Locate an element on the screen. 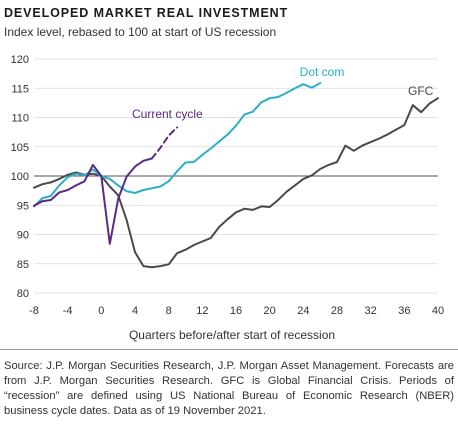 The image size is (458, 427). y-axis-ticks: 80 85 90 95 100 105 110 115 120 is located at coordinates (20, 177).